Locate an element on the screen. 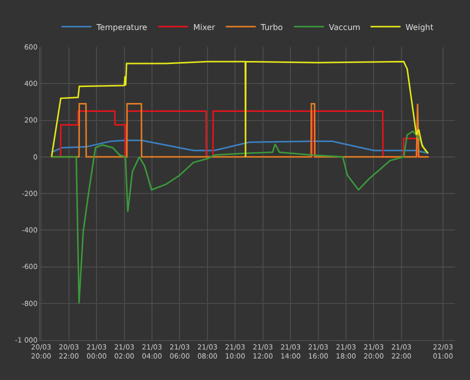 The image size is (470, 380). legend-label: Weight is located at coordinates (420, 27).